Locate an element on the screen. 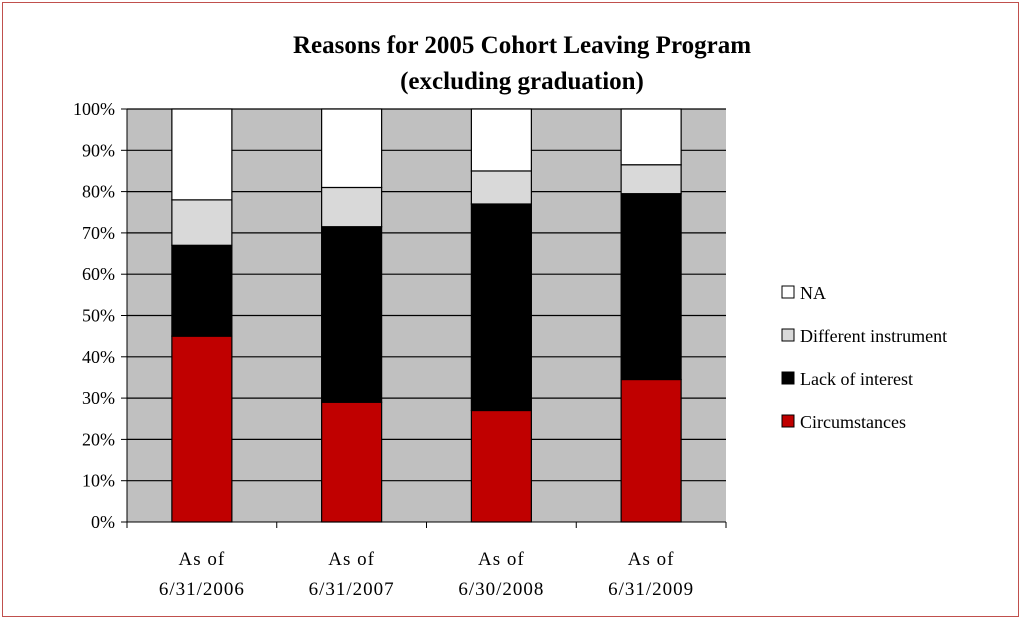 Image resolution: width=1023 pixels, height=621 pixels. x-tick-label: 6/31/2006 is located at coordinates (202, 589).